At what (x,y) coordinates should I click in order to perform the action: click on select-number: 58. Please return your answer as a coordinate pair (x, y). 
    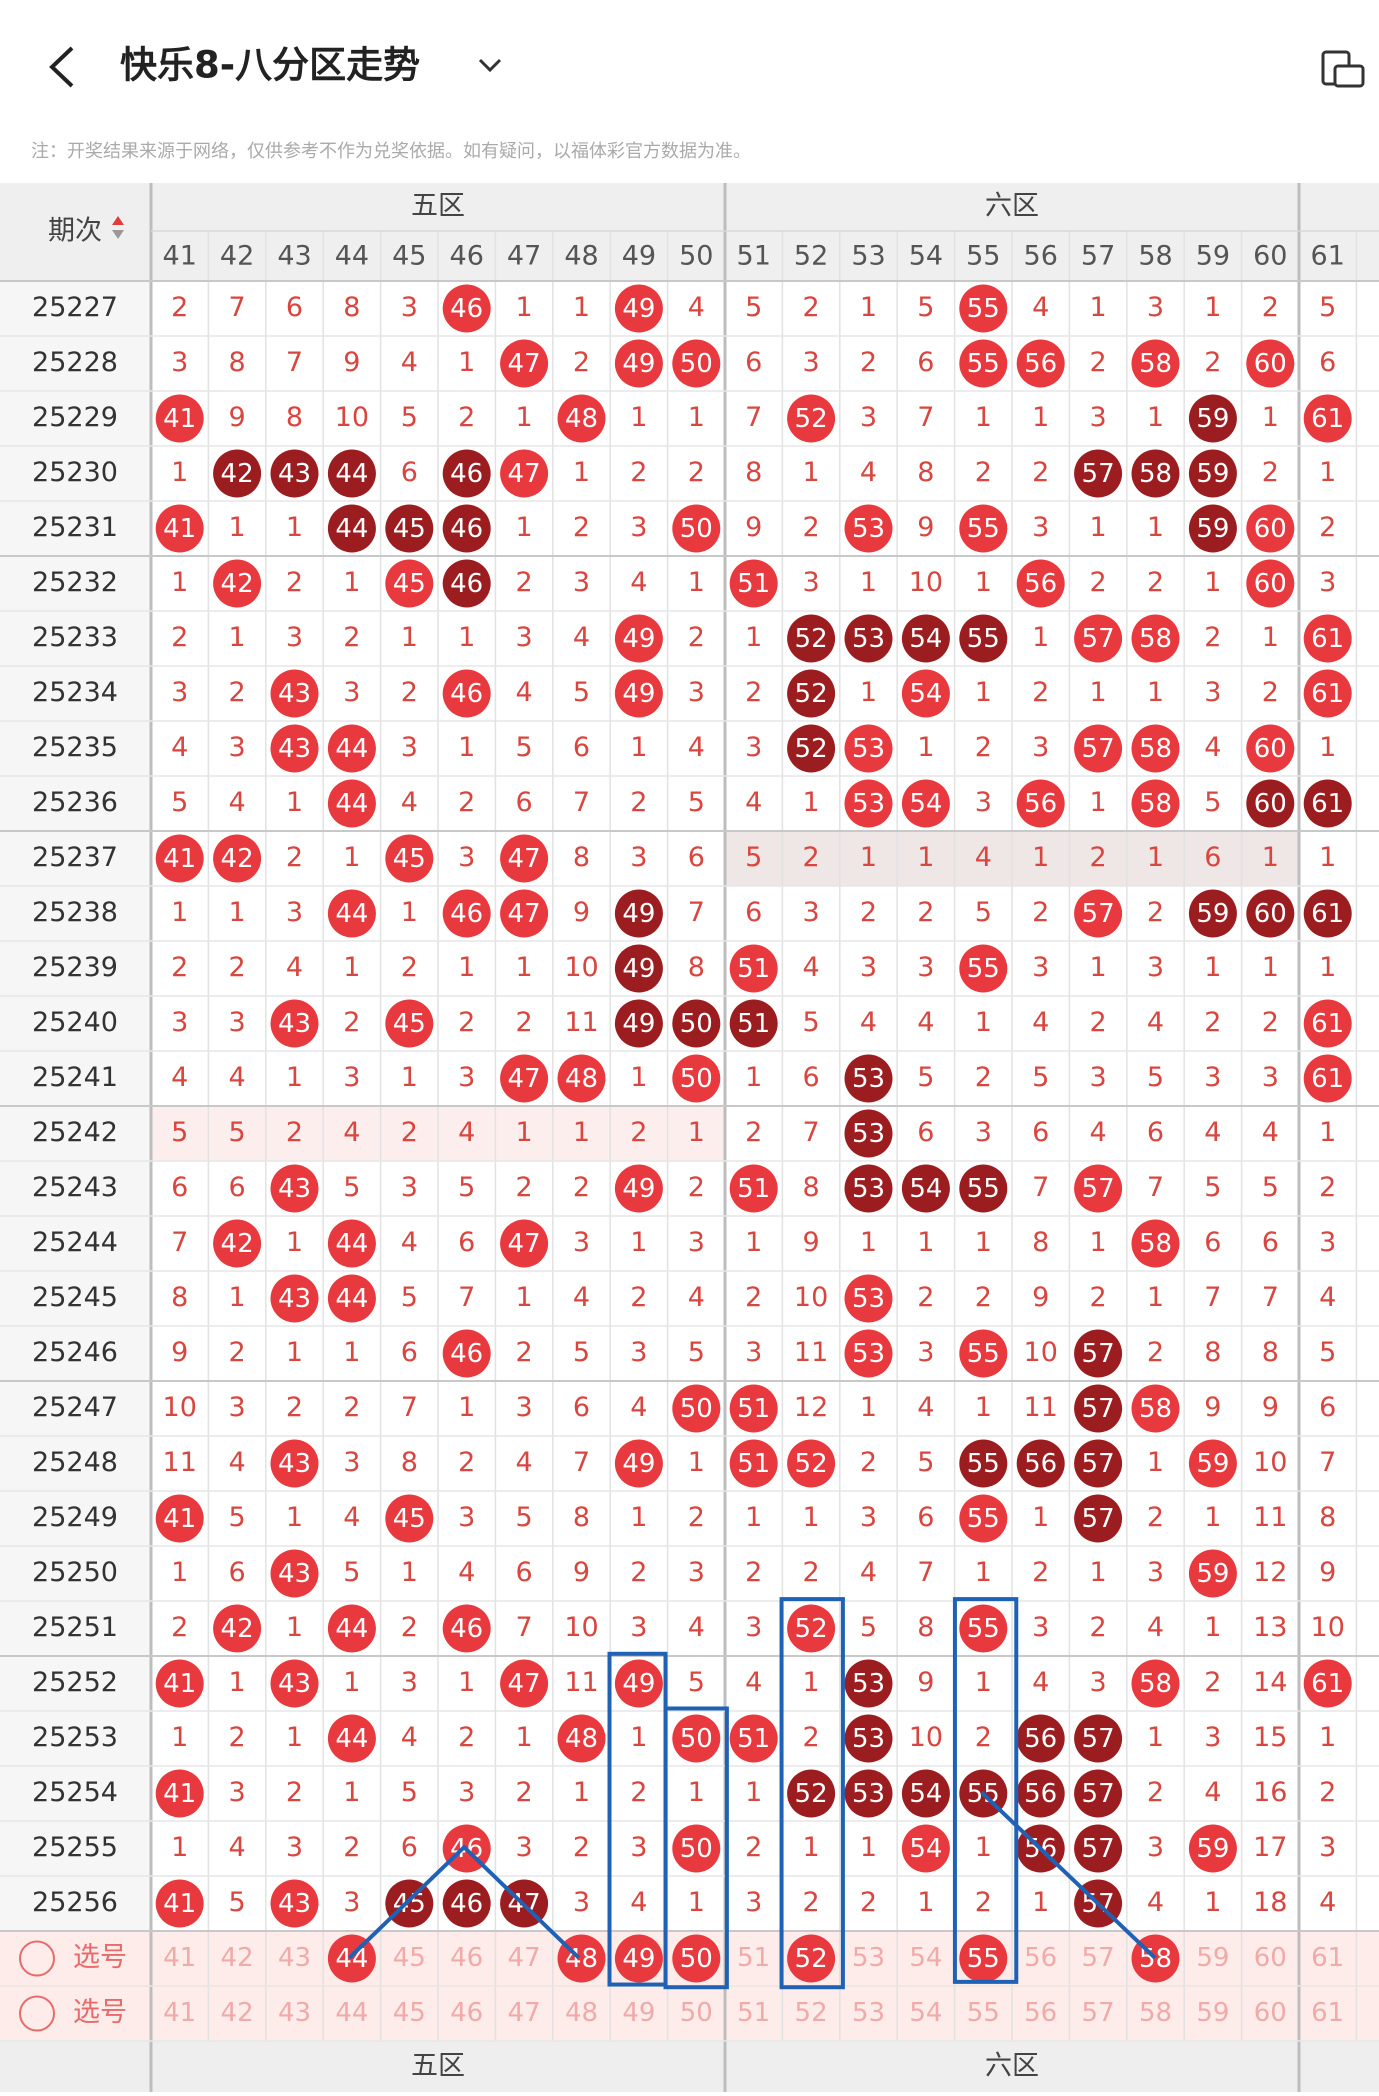
    Looking at the image, I should click on (1155, 2013).